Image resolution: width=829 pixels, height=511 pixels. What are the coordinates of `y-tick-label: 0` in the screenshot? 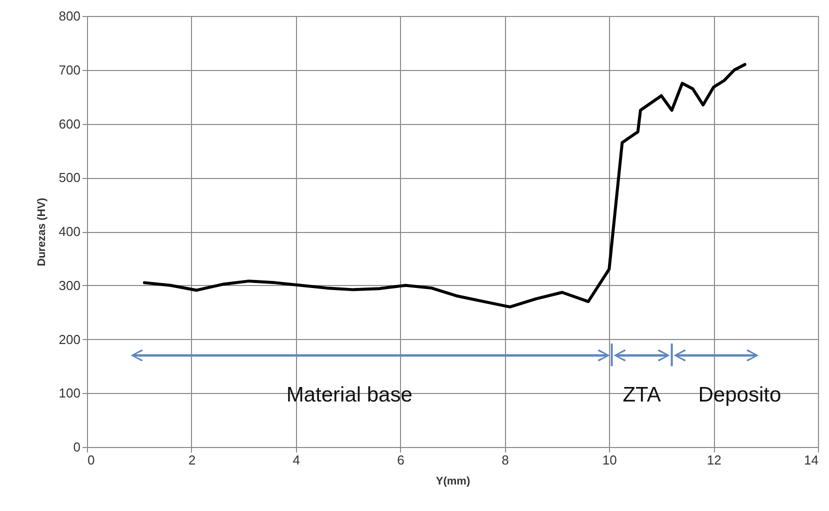 It's located at (76, 447).